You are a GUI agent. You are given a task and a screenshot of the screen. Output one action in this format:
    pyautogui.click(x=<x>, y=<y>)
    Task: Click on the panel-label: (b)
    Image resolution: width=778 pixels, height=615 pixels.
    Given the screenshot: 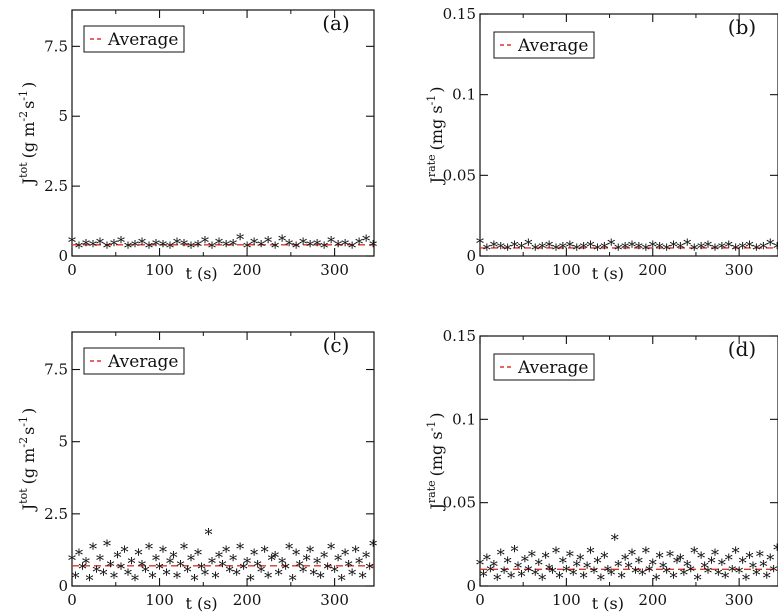 What is the action you would take?
    pyautogui.click(x=742, y=27)
    